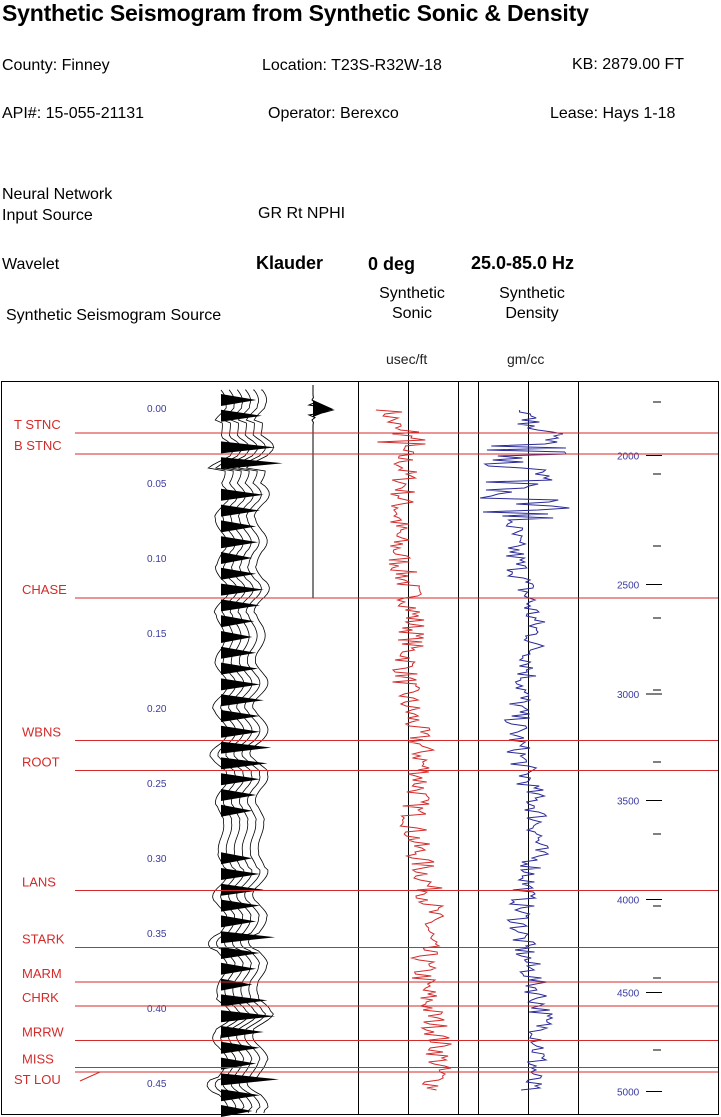 This screenshot has height=1117, width=721. Describe the element at coordinates (157, 859) in the screenshot. I see `time-tick-label: 0.30` at that location.